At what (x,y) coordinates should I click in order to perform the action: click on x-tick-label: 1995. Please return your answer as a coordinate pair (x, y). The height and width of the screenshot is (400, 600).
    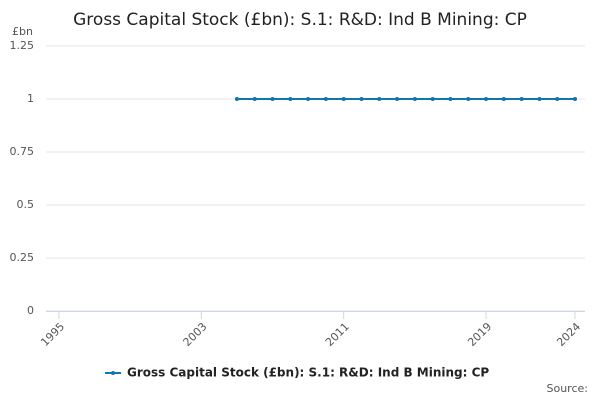
    Looking at the image, I should click on (52, 334).